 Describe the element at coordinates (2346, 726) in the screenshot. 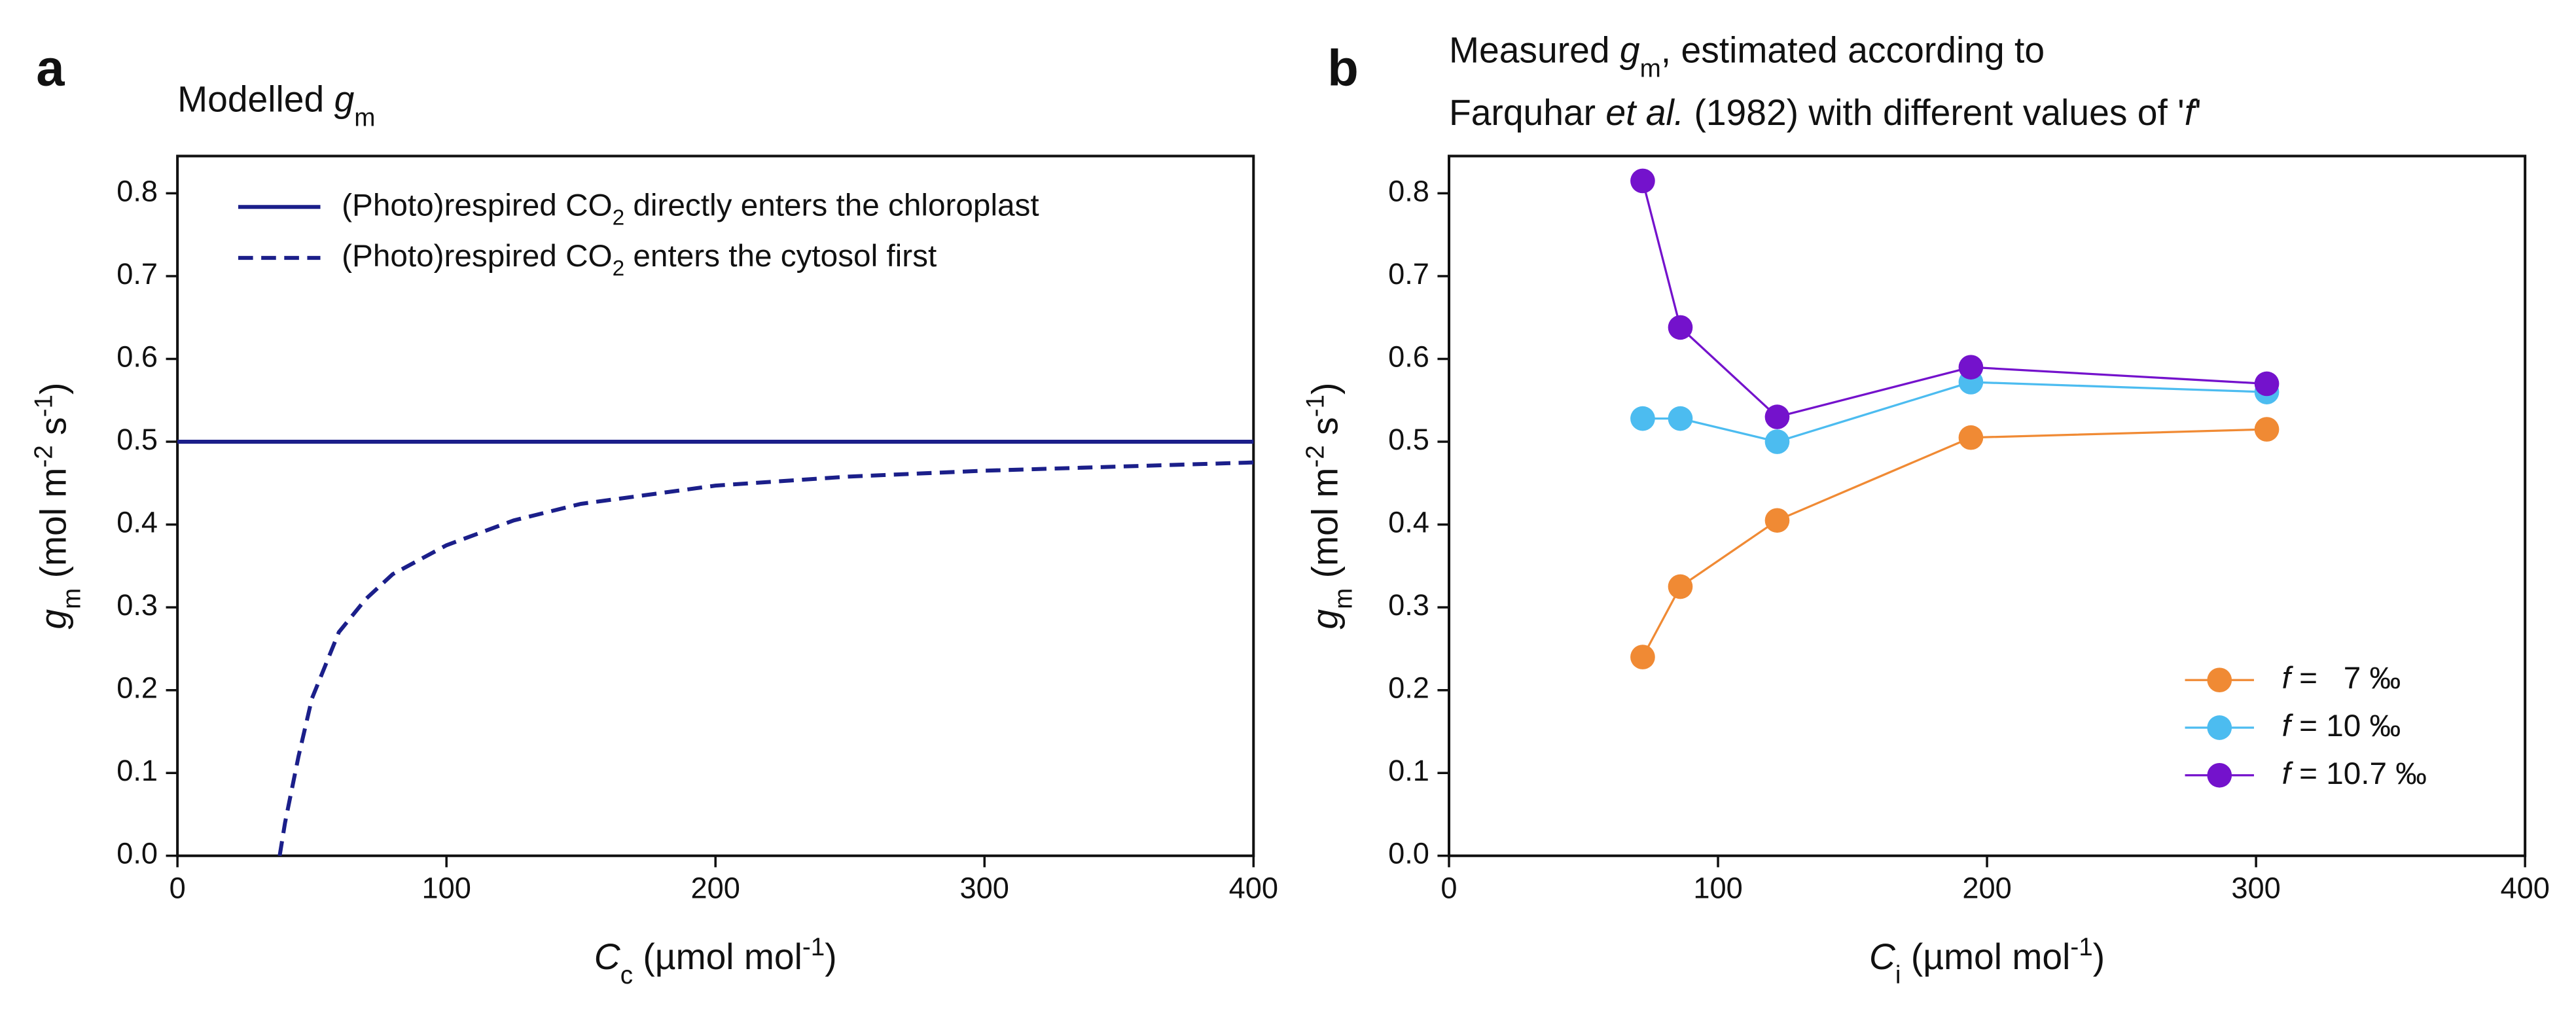

I see `legend-label-part: = 10 ‰` at that location.